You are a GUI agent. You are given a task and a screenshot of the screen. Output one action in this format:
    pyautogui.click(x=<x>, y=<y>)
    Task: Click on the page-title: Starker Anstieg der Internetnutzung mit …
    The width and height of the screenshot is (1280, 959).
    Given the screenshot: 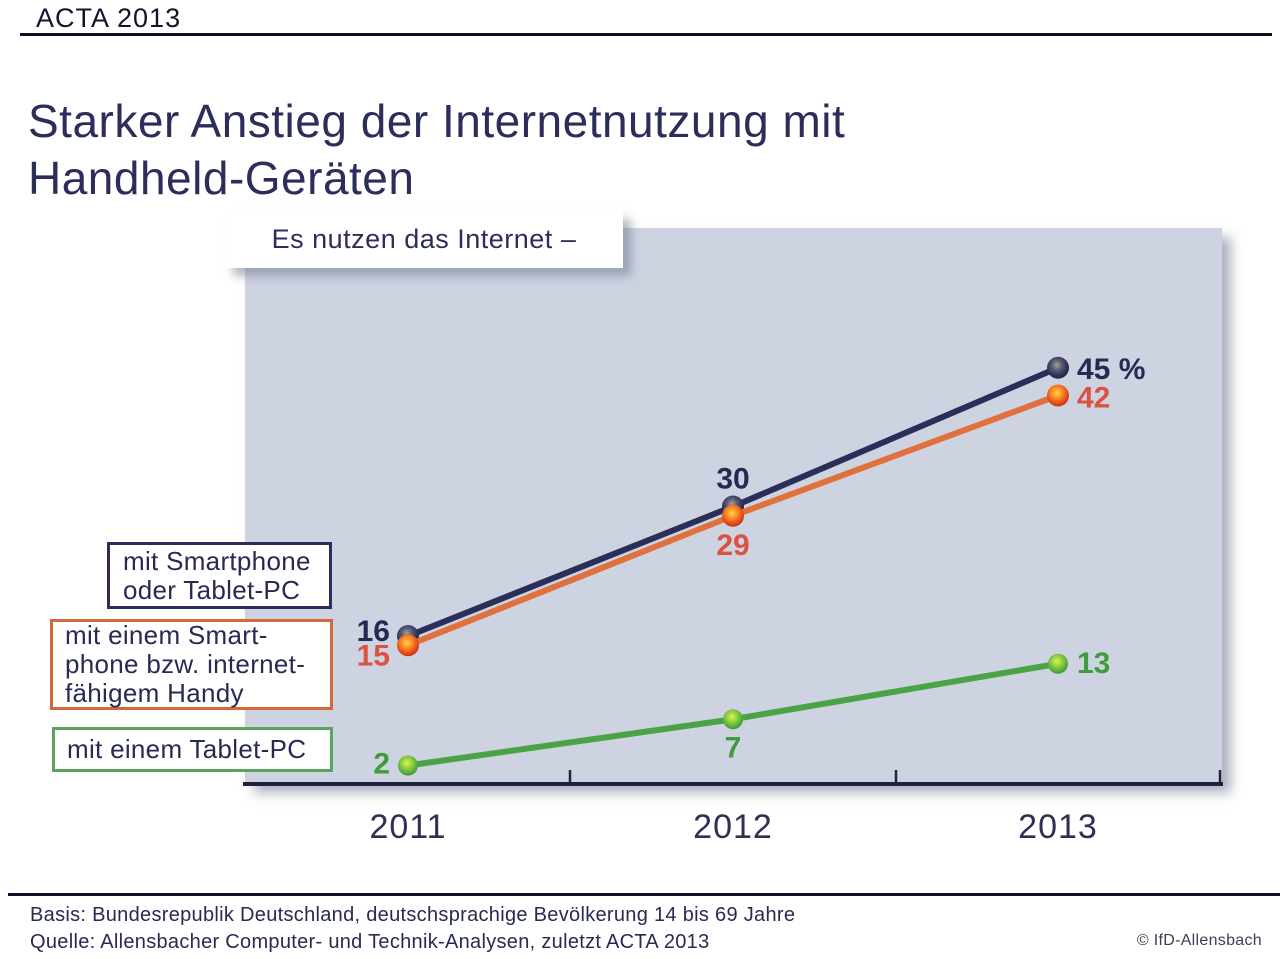 What is the action you would take?
    pyautogui.click(x=437, y=149)
    